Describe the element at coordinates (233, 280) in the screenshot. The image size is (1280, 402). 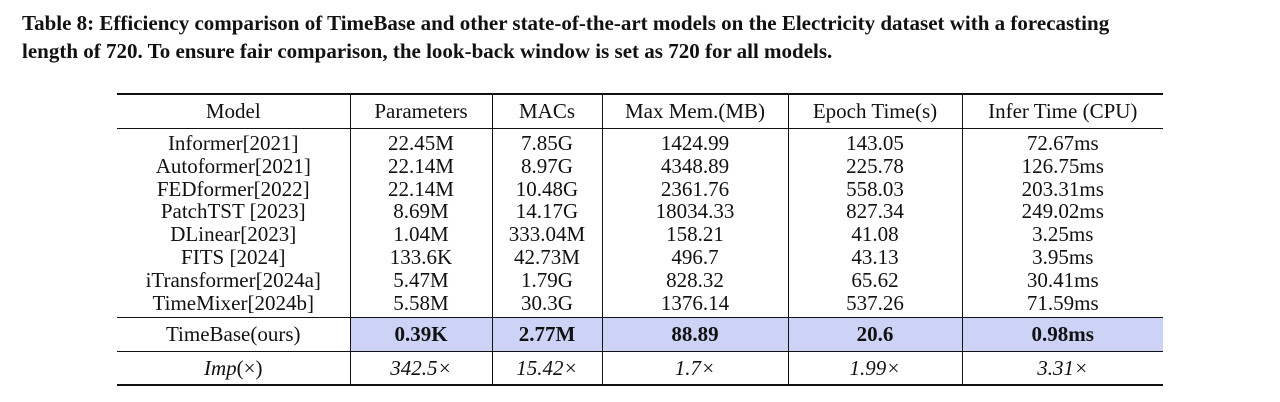
I see `model-name: iTransformer[2024a]` at that location.